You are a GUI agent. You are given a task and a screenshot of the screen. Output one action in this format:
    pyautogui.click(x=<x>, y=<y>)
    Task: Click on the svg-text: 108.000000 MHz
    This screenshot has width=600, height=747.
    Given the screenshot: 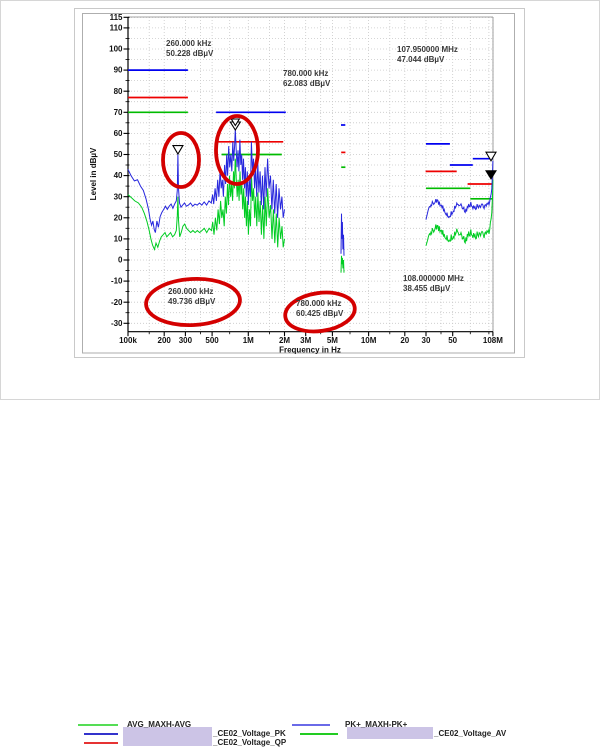 What is the action you would take?
    pyautogui.click(x=433, y=278)
    